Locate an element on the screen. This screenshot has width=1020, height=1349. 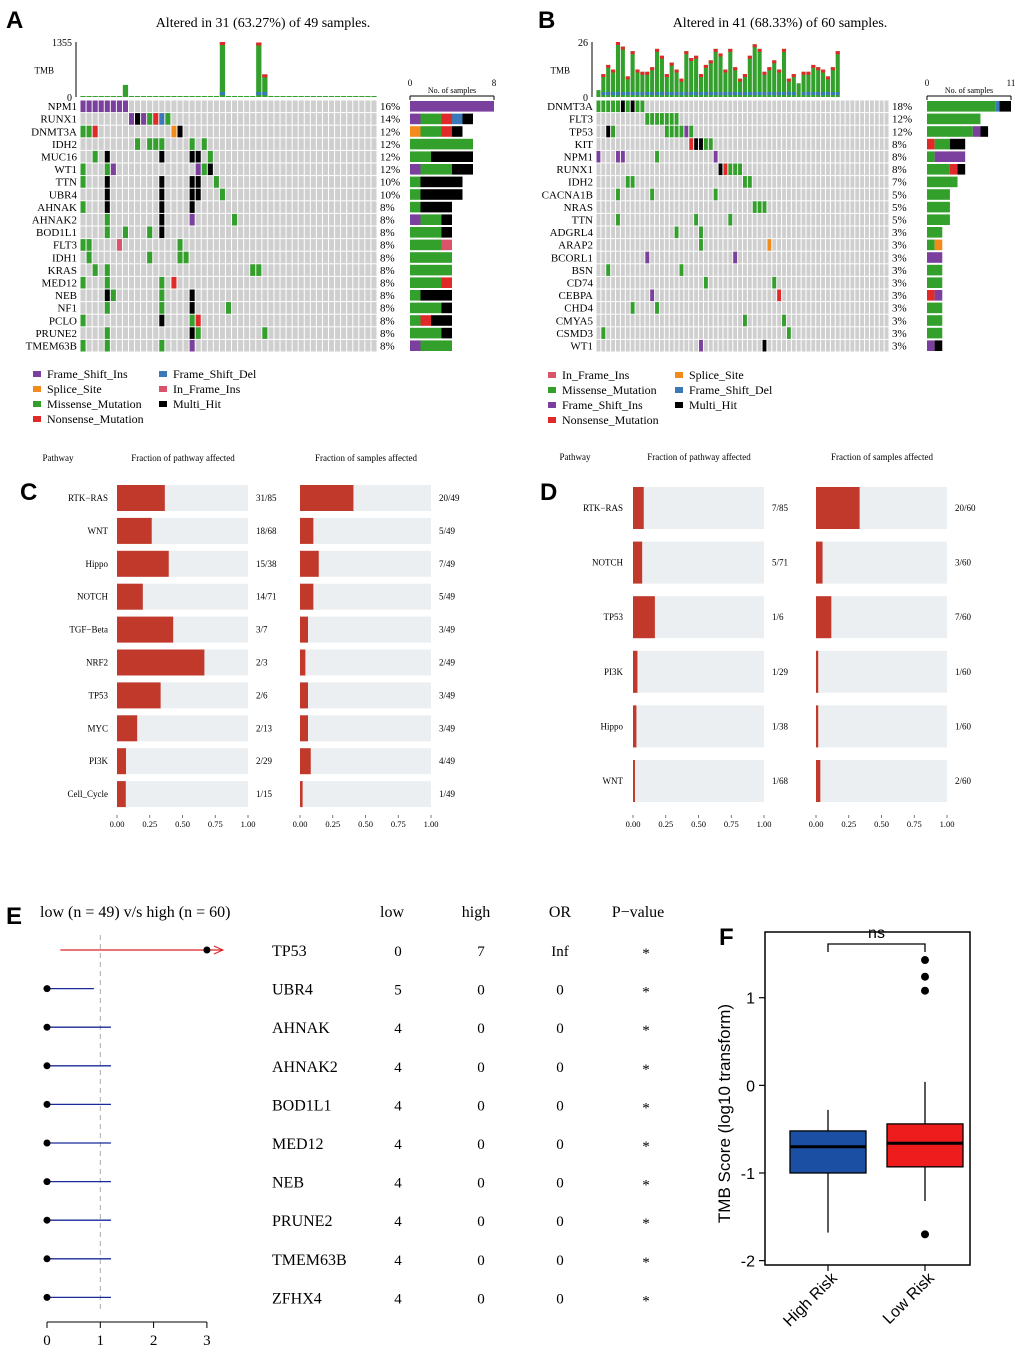
outlier-point is located at coordinates (925, 976).